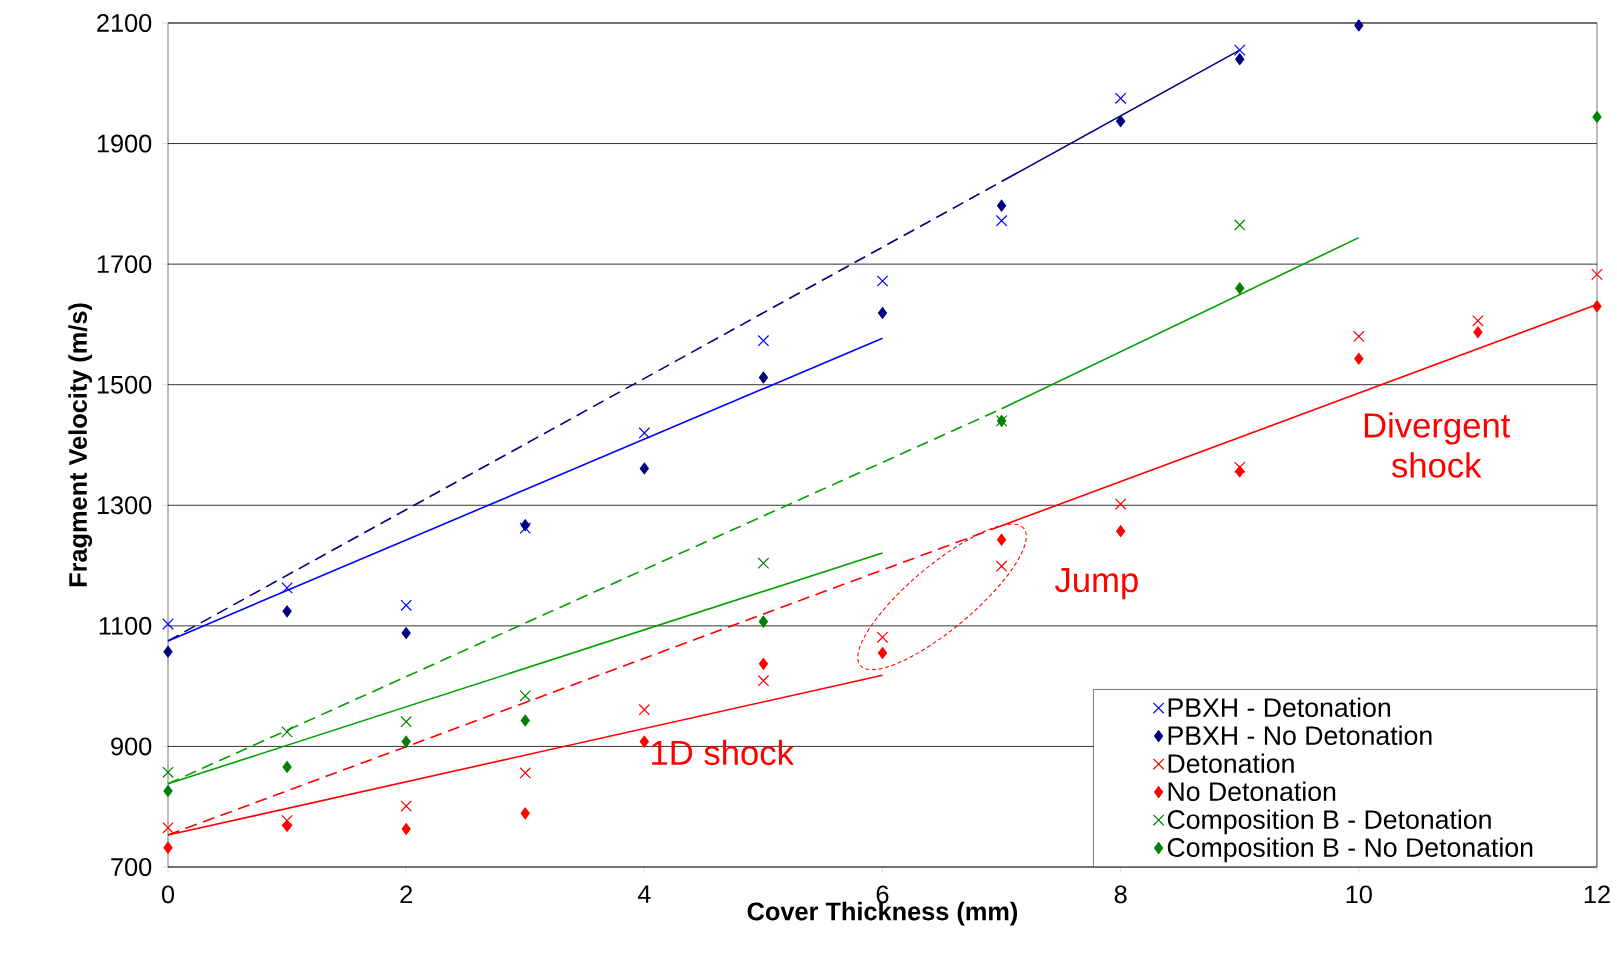  I want to click on y-tick-label: 2100, so click(124, 23).